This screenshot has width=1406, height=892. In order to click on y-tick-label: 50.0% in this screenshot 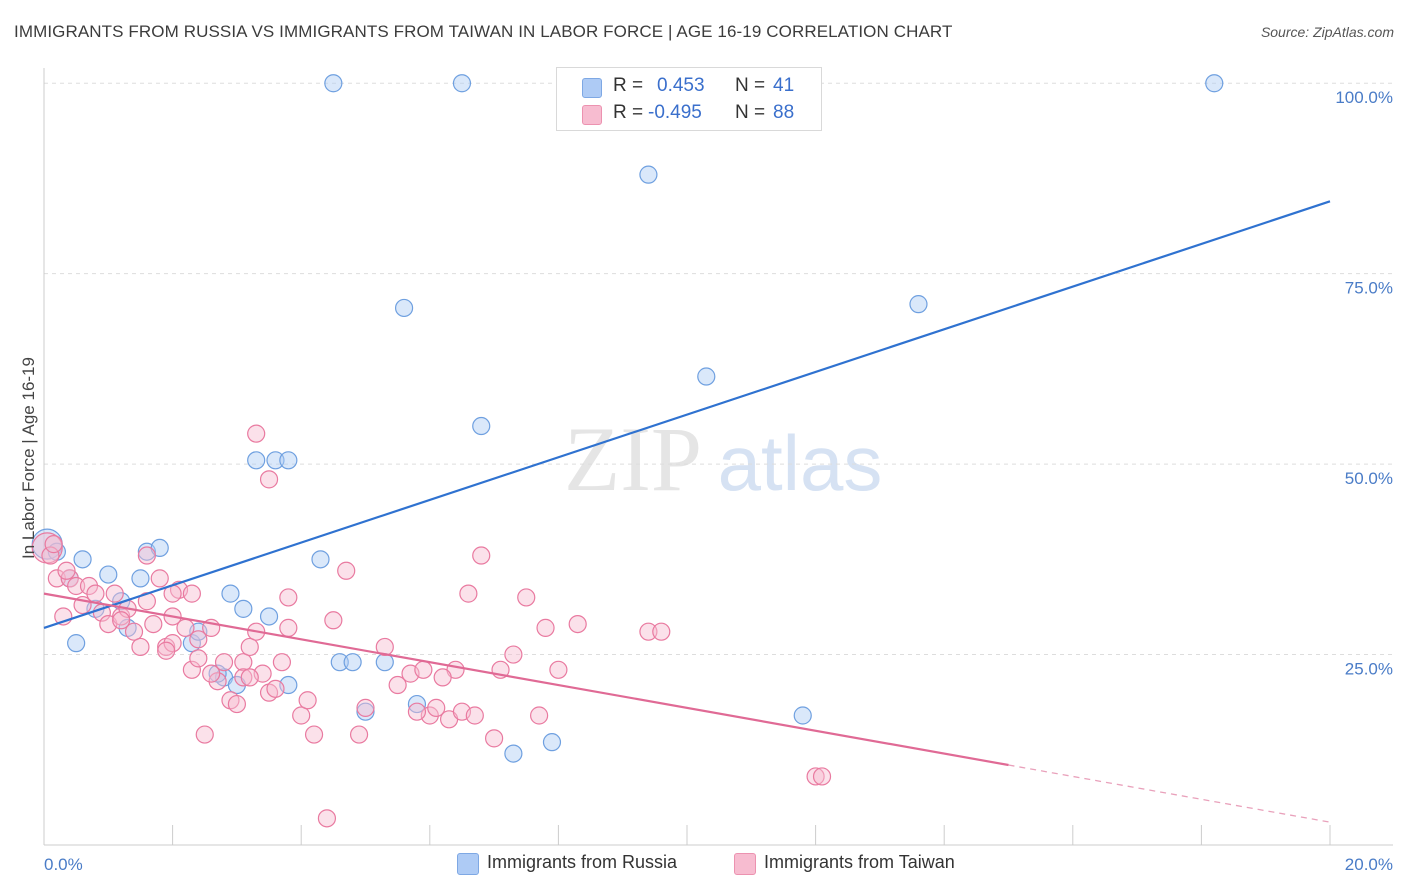, I will do `click(1369, 478)`.